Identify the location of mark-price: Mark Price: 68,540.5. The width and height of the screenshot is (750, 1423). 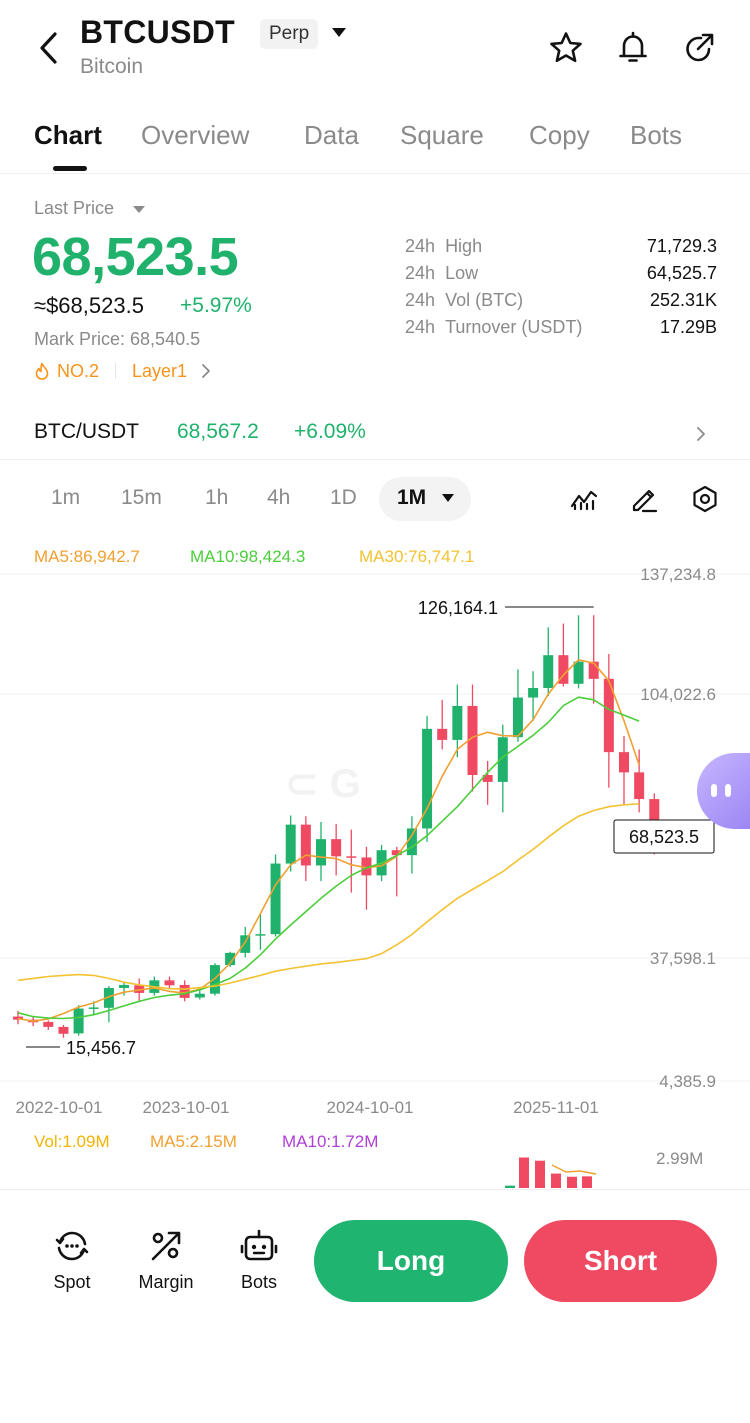
(117, 339).